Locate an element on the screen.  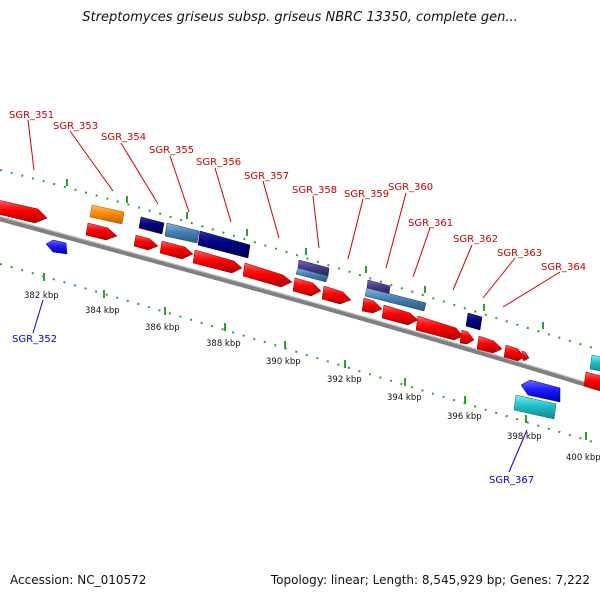
gene-label-sgr-358: SGR_358 is located at coordinates (314, 190).